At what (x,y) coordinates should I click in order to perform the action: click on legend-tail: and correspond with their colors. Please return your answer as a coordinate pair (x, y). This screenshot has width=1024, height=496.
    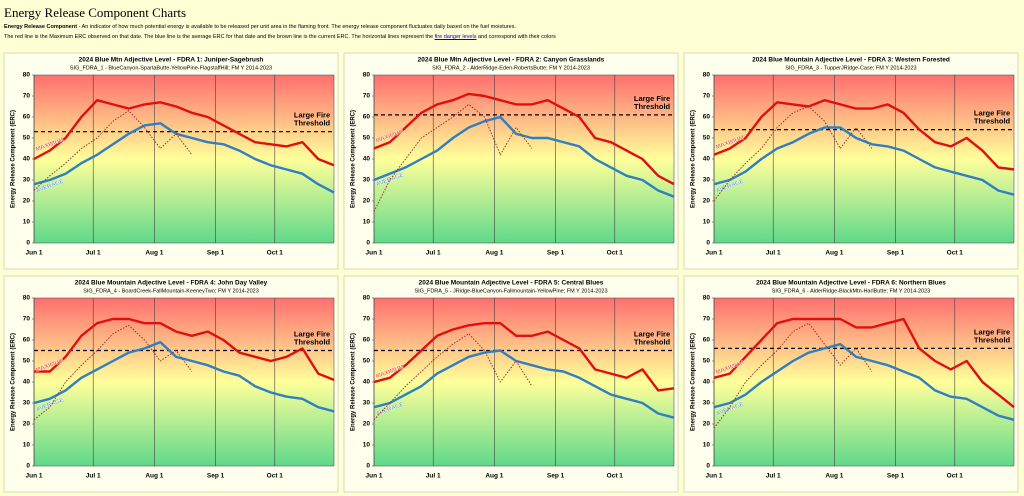
    Looking at the image, I should click on (516, 37).